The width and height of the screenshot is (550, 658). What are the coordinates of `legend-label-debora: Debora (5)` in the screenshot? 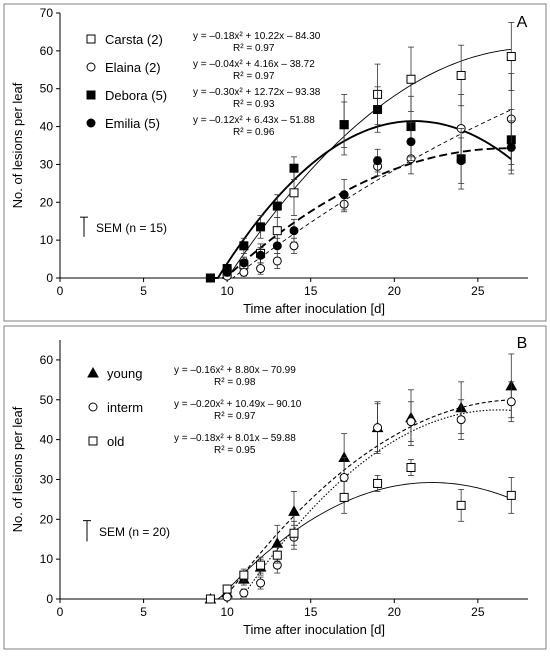 It's located at (136, 95).